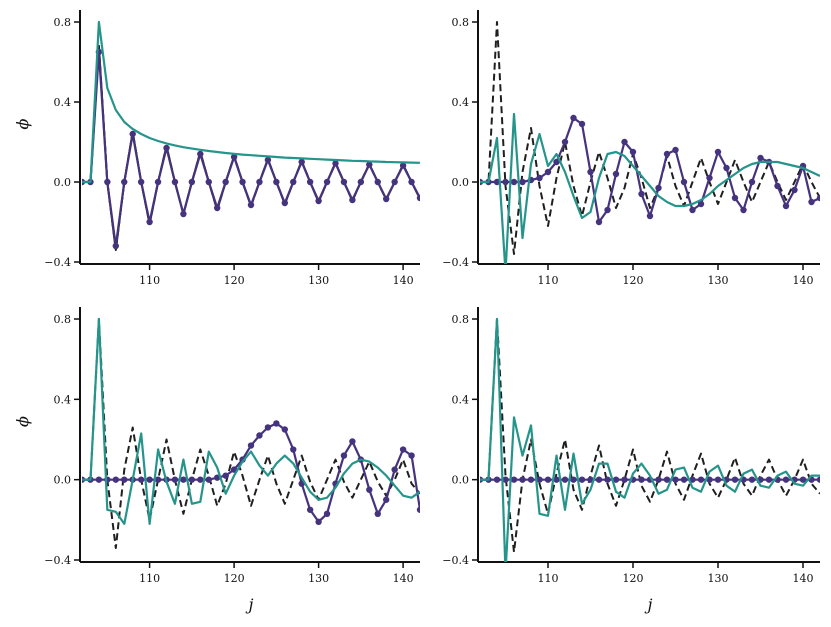 This screenshot has width=831, height=627. I want to click on y-tick-label: −0.4, so click(455, 560).